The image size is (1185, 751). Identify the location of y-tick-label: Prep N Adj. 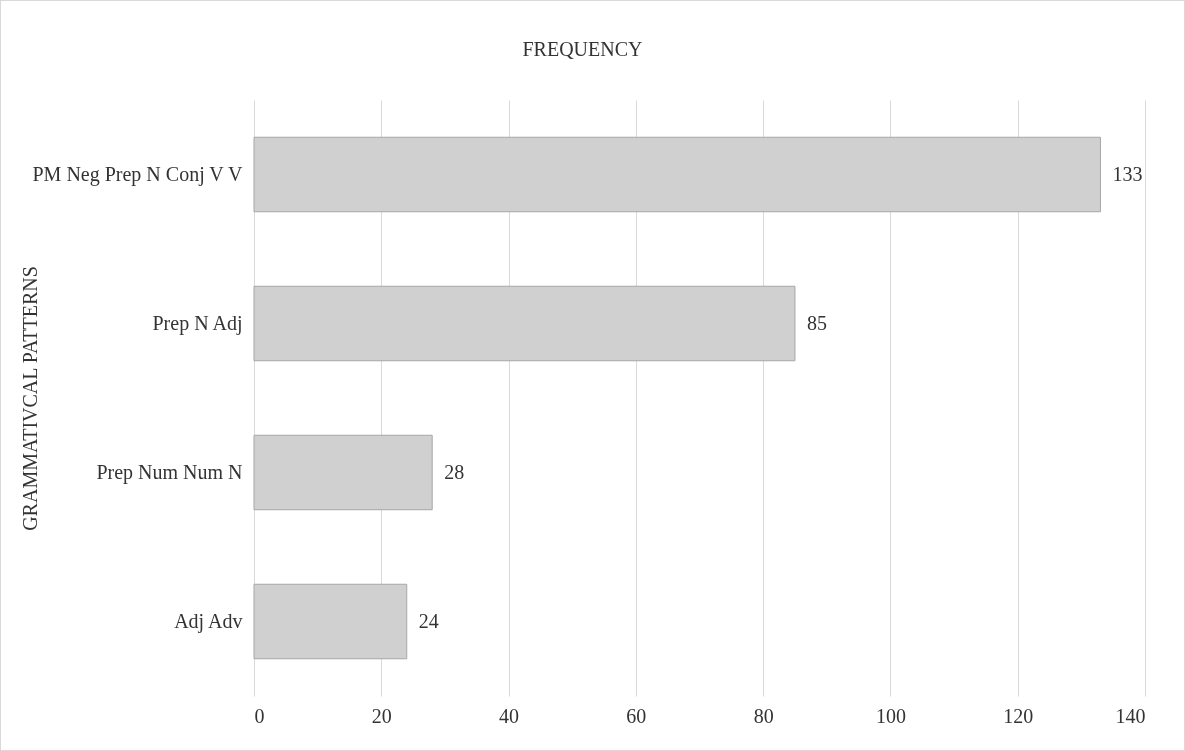
(197, 323).